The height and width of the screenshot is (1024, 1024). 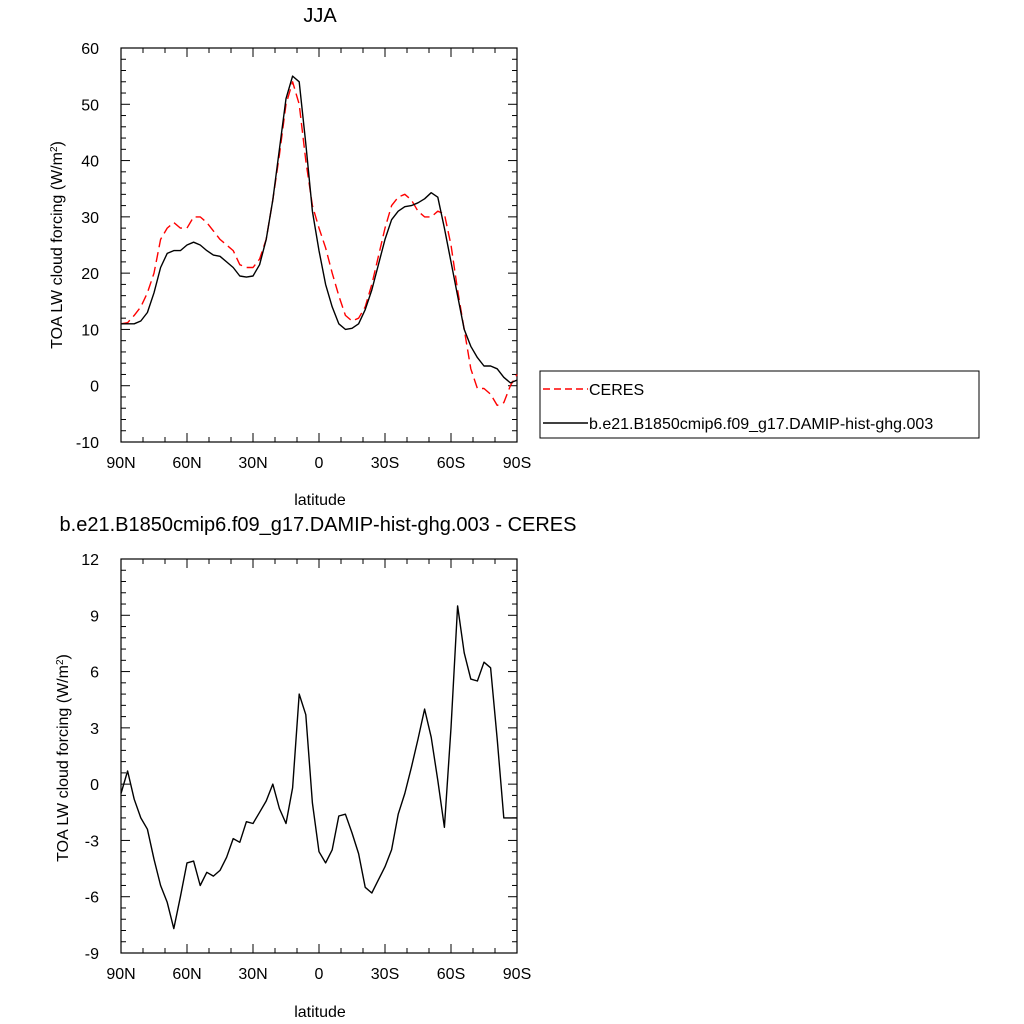 I want to click on y-tick-label: 20, so click(x=90, y=274).